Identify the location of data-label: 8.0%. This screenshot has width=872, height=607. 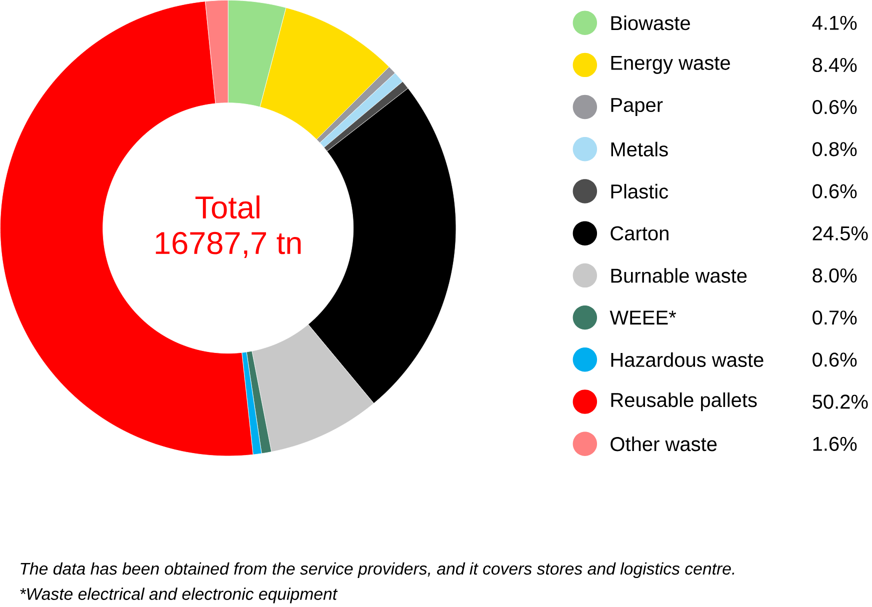
(834, 275).